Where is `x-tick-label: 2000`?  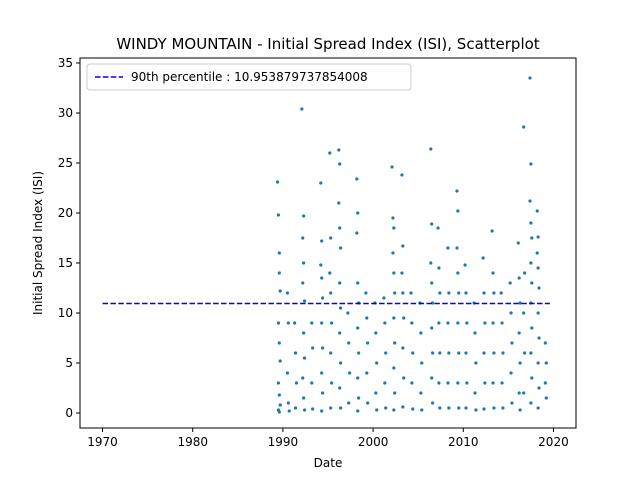
x-tick-label: 2000 is located at coordinates (373, 442).